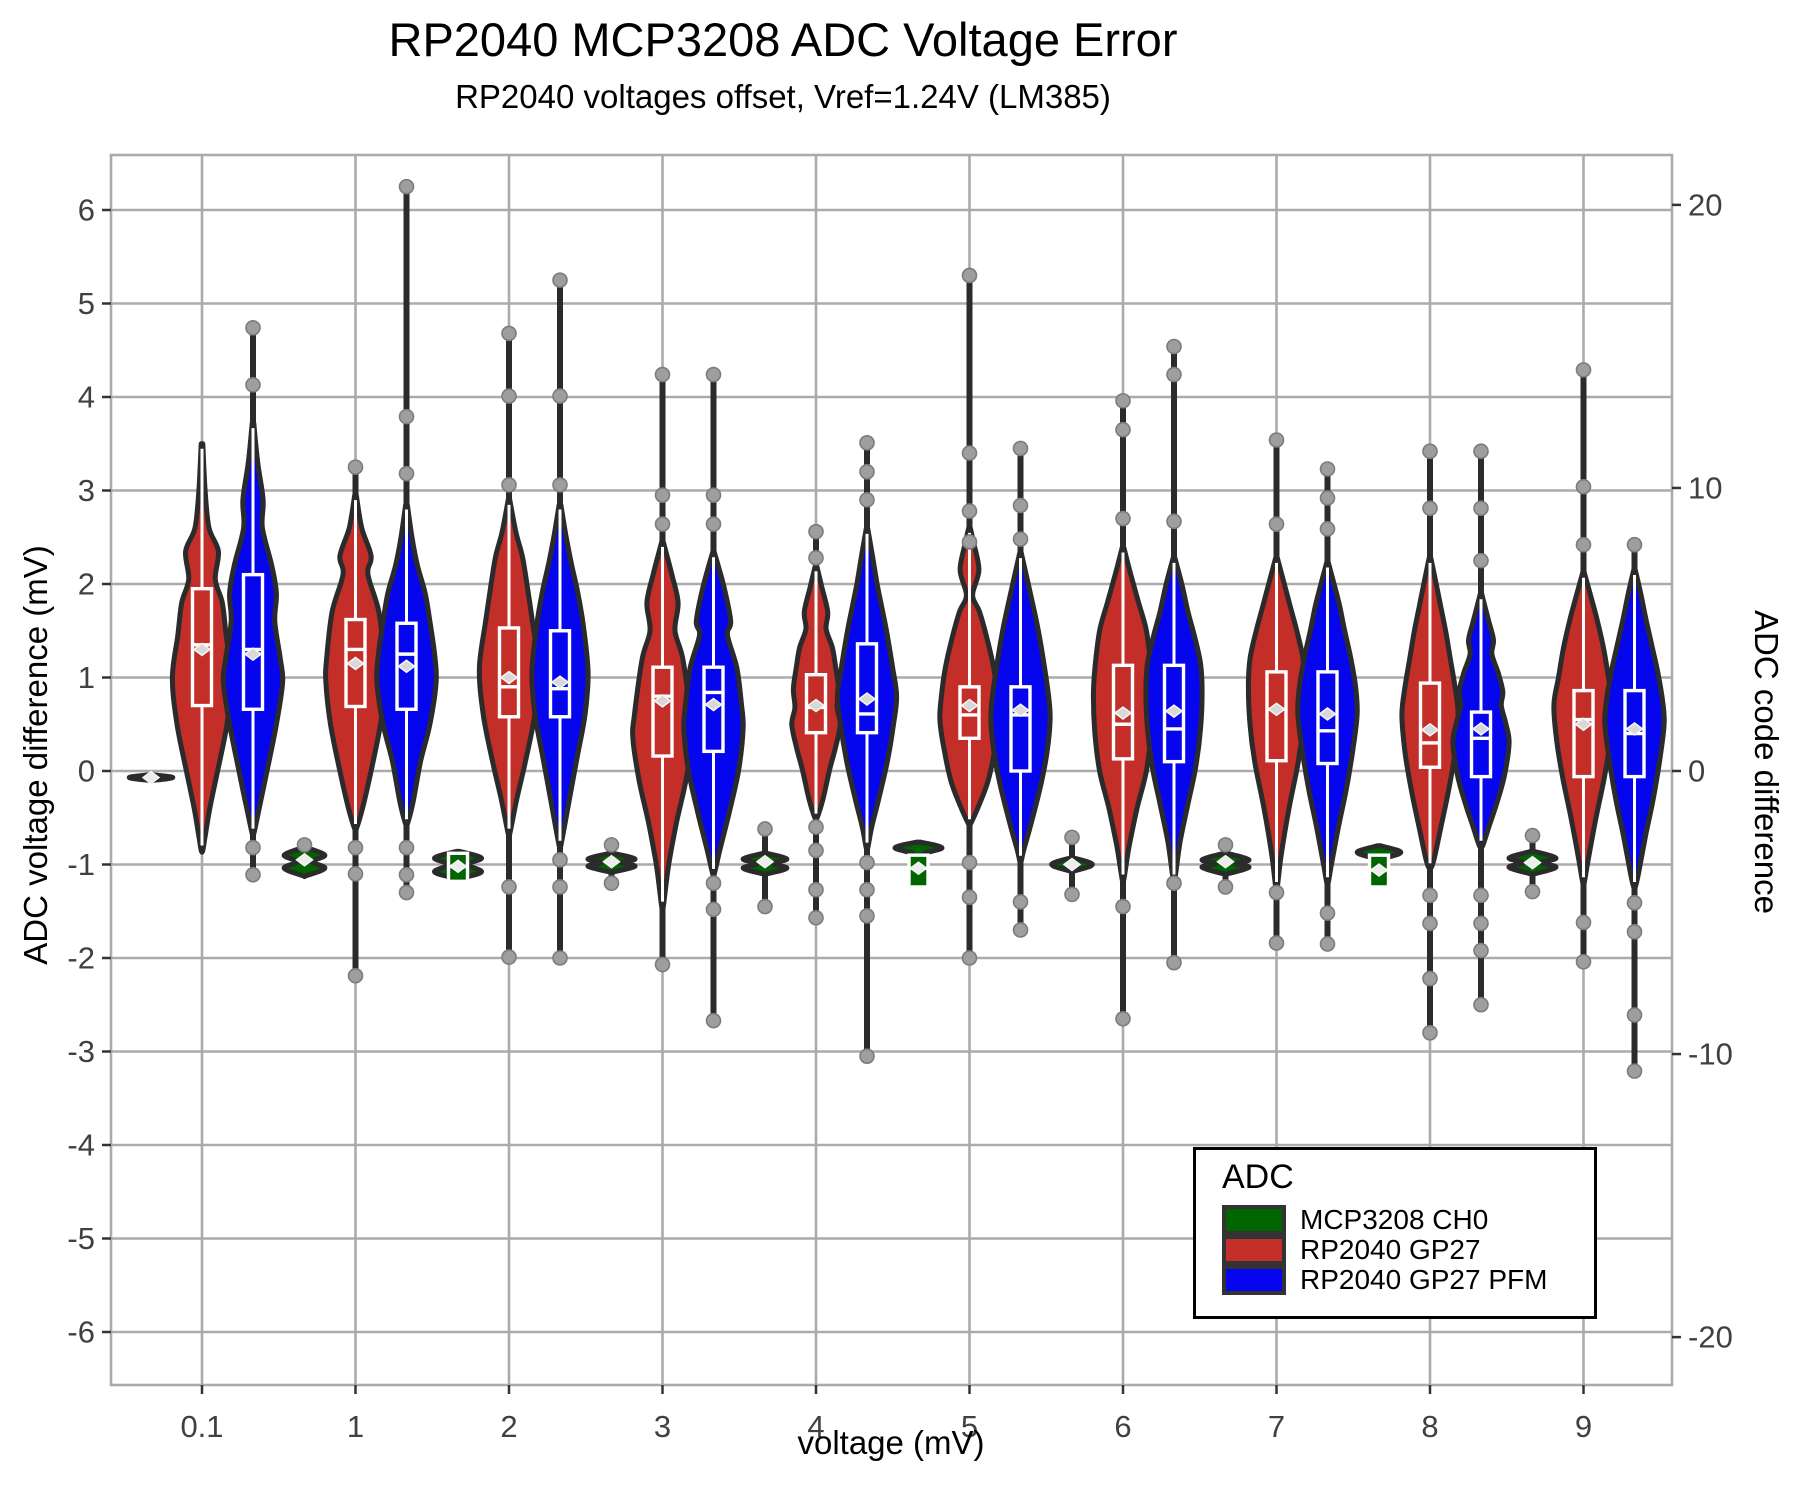 The width and height of the screenshot is (1800, 1500). Describe the element at coordinates (816, 724) in the screenshot. I see `violin-4-gp27` at that location.